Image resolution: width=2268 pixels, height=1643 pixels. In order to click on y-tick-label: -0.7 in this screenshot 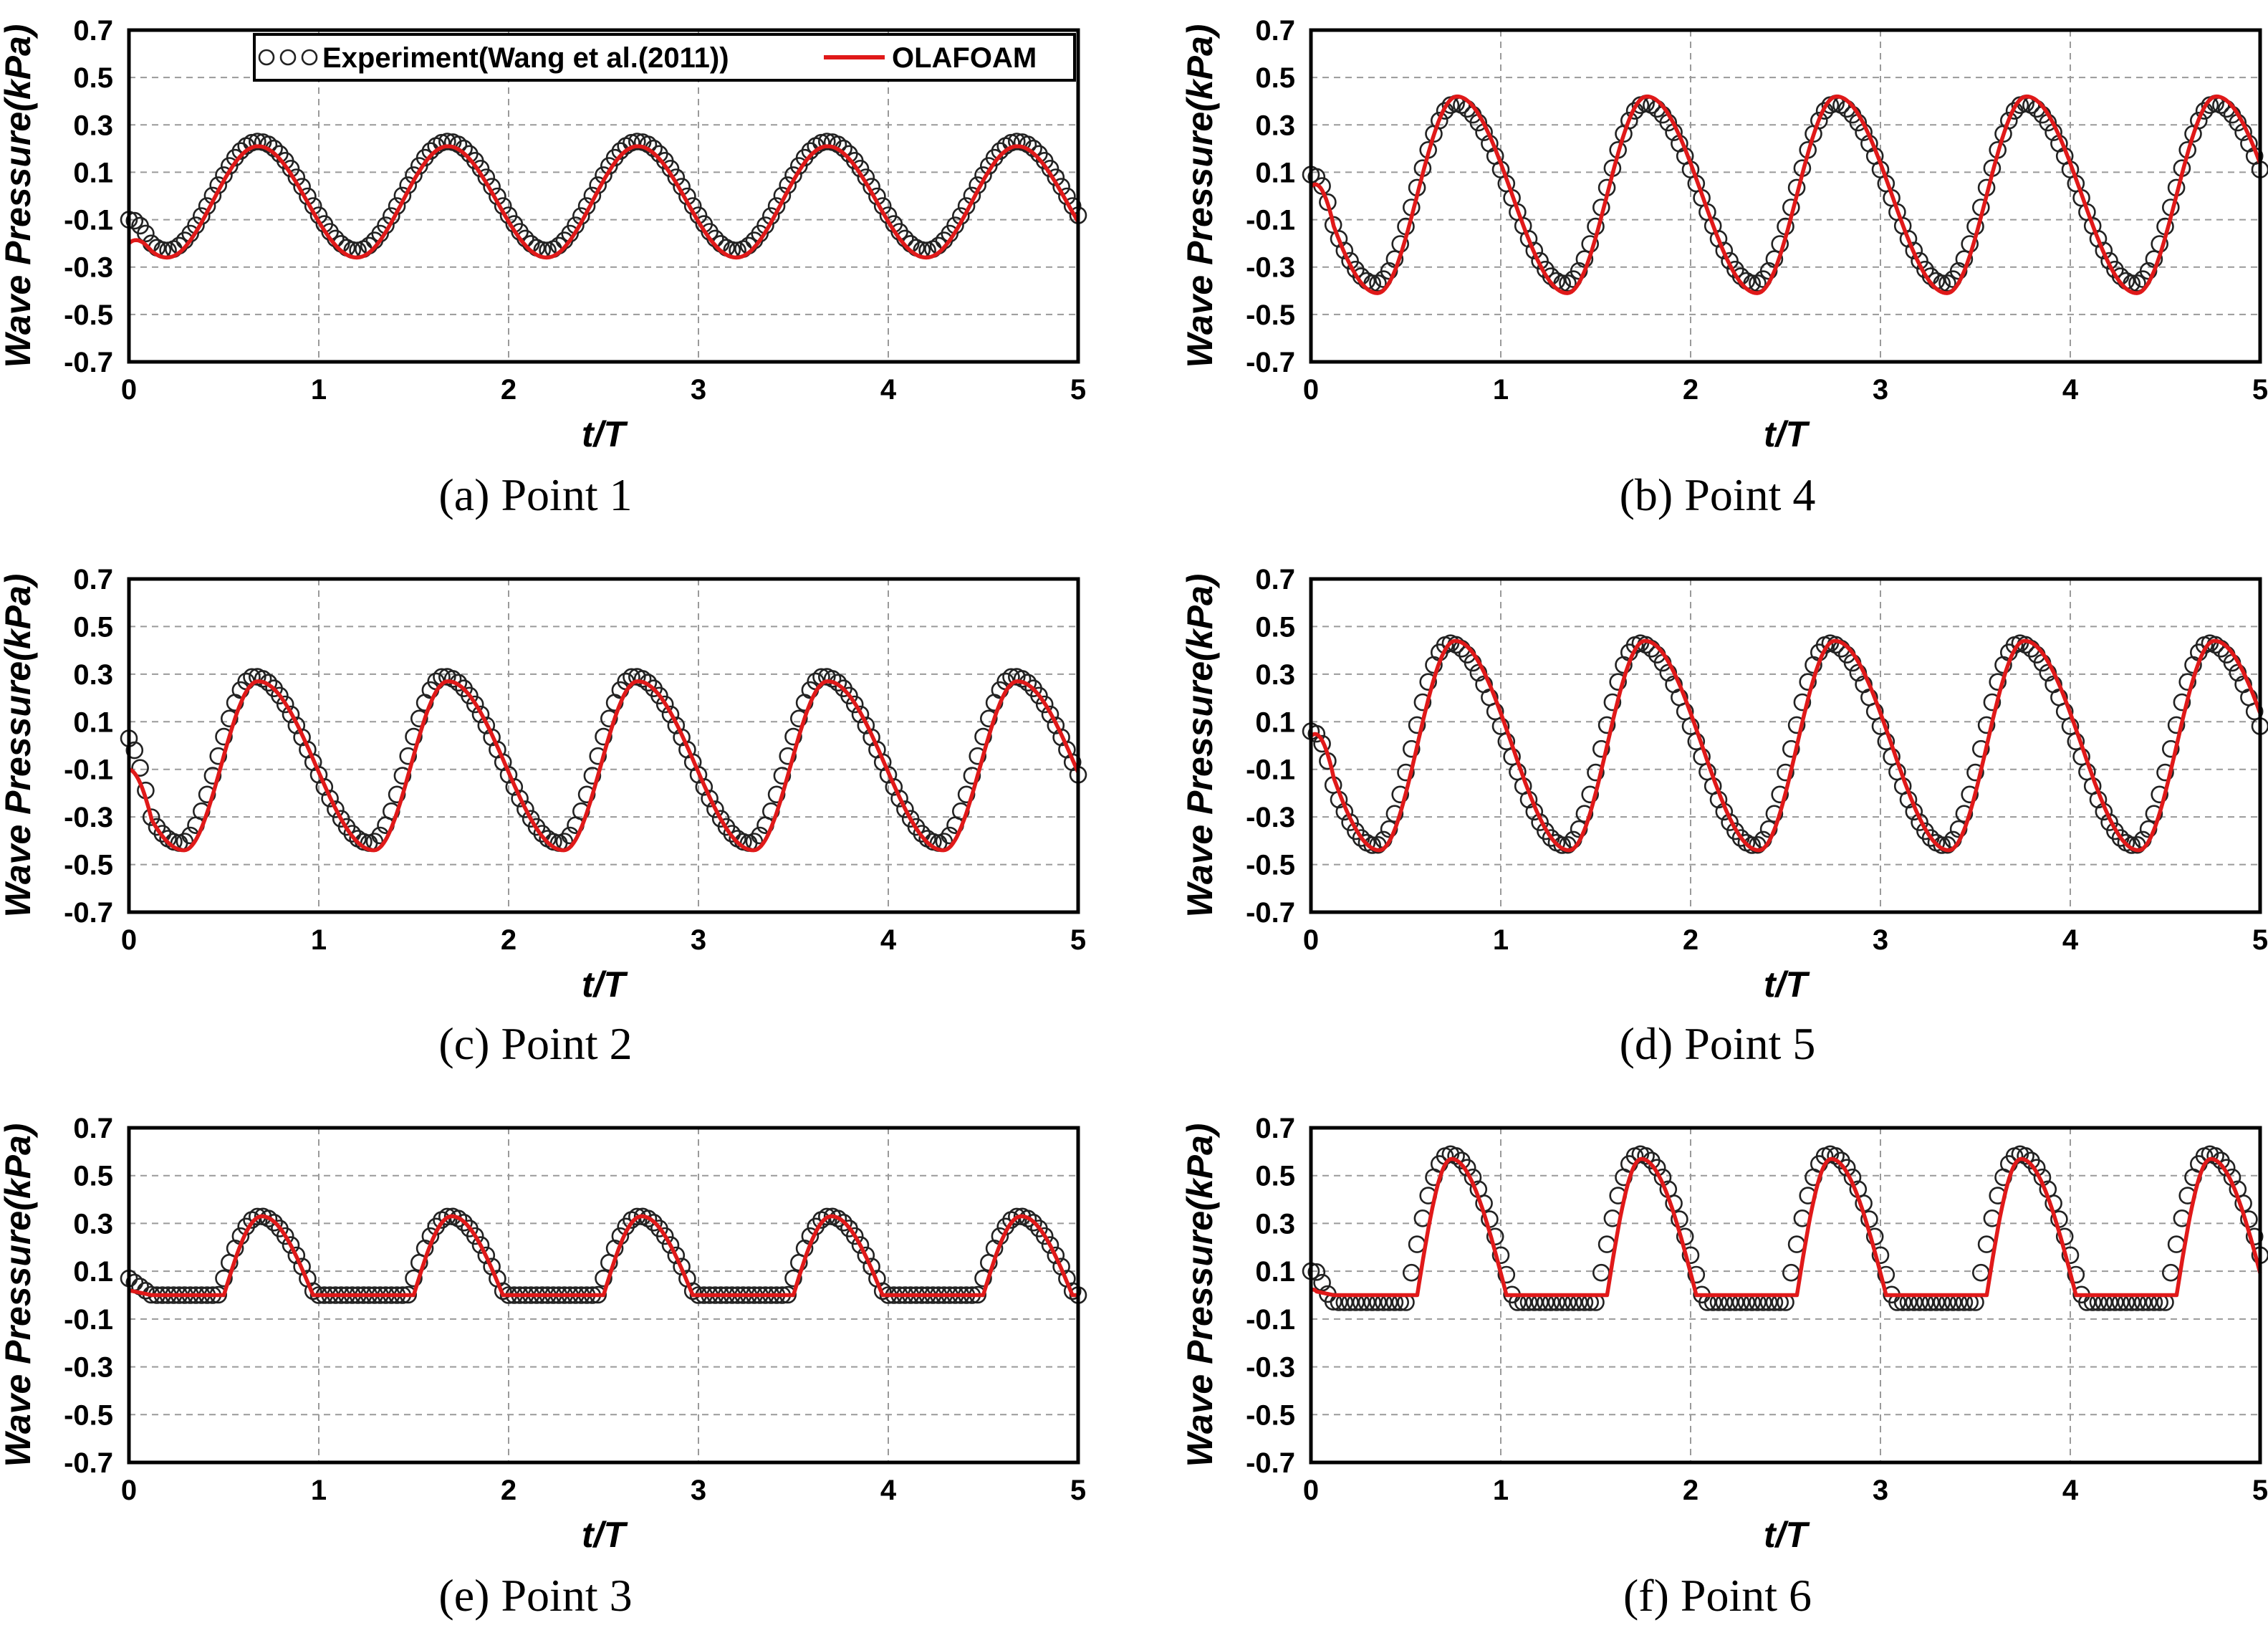, I will do `click(1270, 913)`.